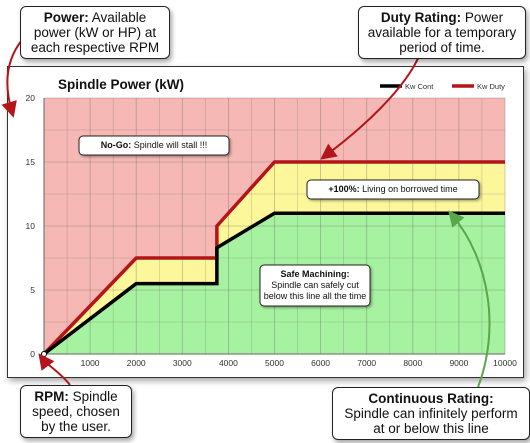 This screenshot has width=530, height=443. I want to click on origin-point, so click(44, 354).